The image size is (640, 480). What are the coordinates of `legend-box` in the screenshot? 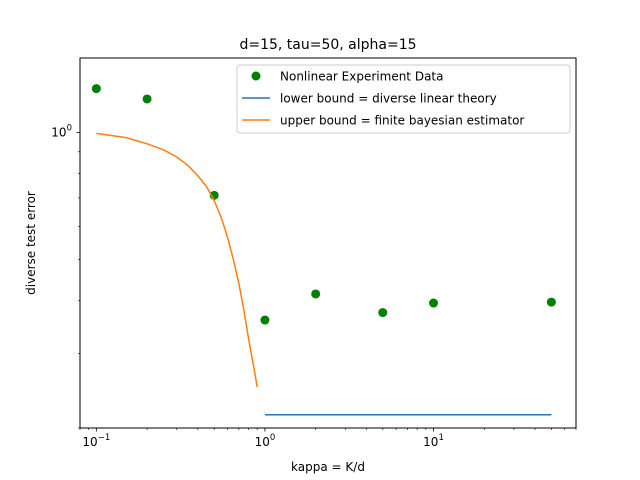 It's located at (403, 99).